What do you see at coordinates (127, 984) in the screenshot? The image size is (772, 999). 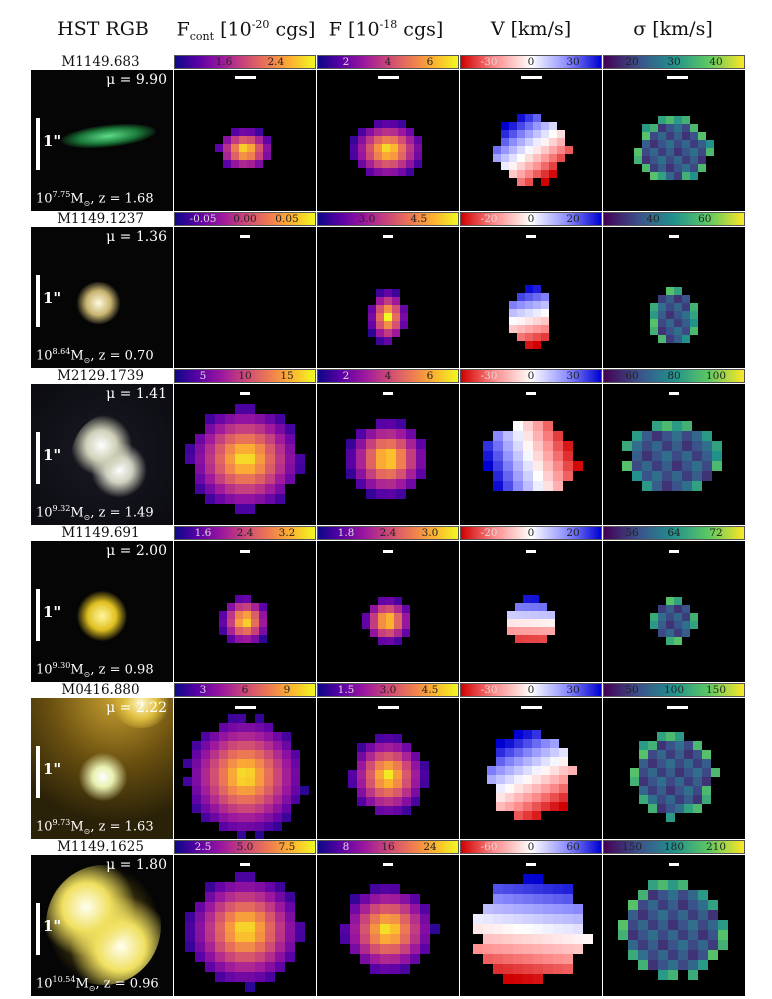 I see `redshift: , z = 0.96` at bounding box center [127, 984].